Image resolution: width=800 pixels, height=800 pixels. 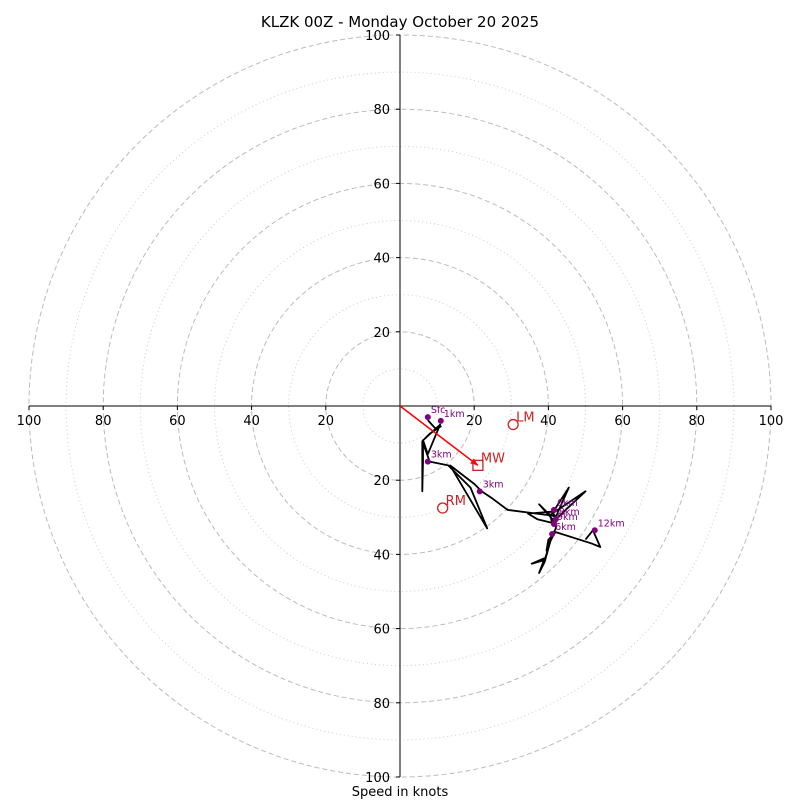 I want to click on y-tick-label-bottom-20: 20, so click(x=381, y=481).